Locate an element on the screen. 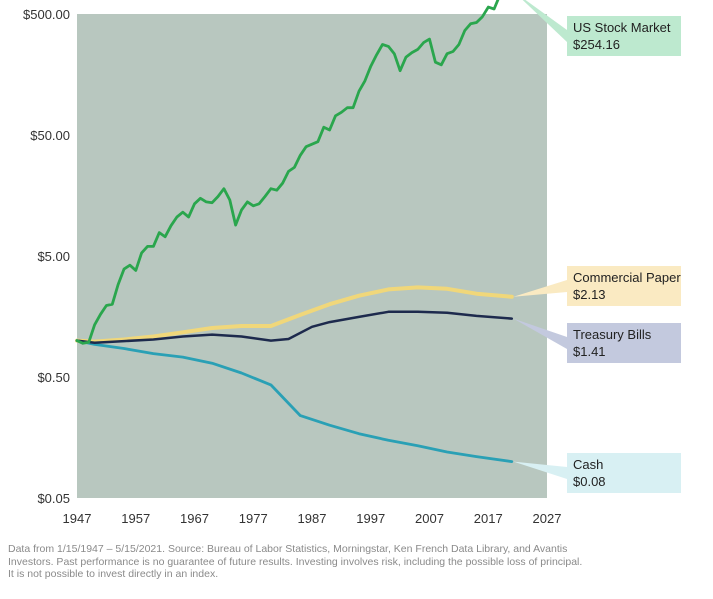 The height and width of the screenshot is (599, 713). series-value-label: $1.41 is located at coordinates (589, 351).